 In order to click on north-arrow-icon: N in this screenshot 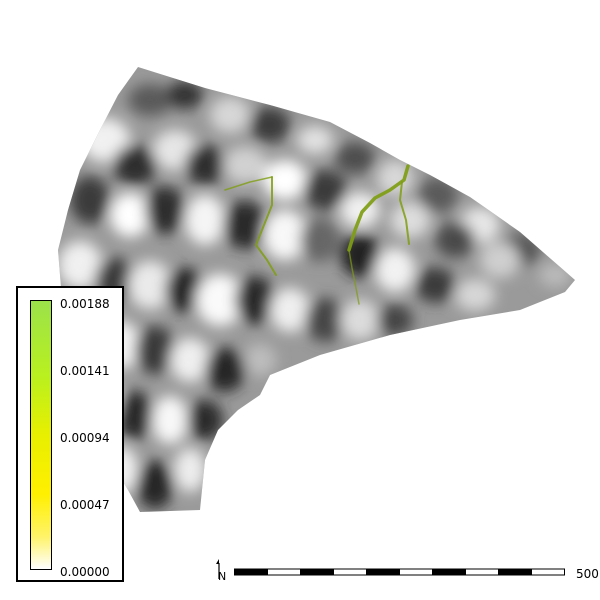, I will do `click(221, 570)`.